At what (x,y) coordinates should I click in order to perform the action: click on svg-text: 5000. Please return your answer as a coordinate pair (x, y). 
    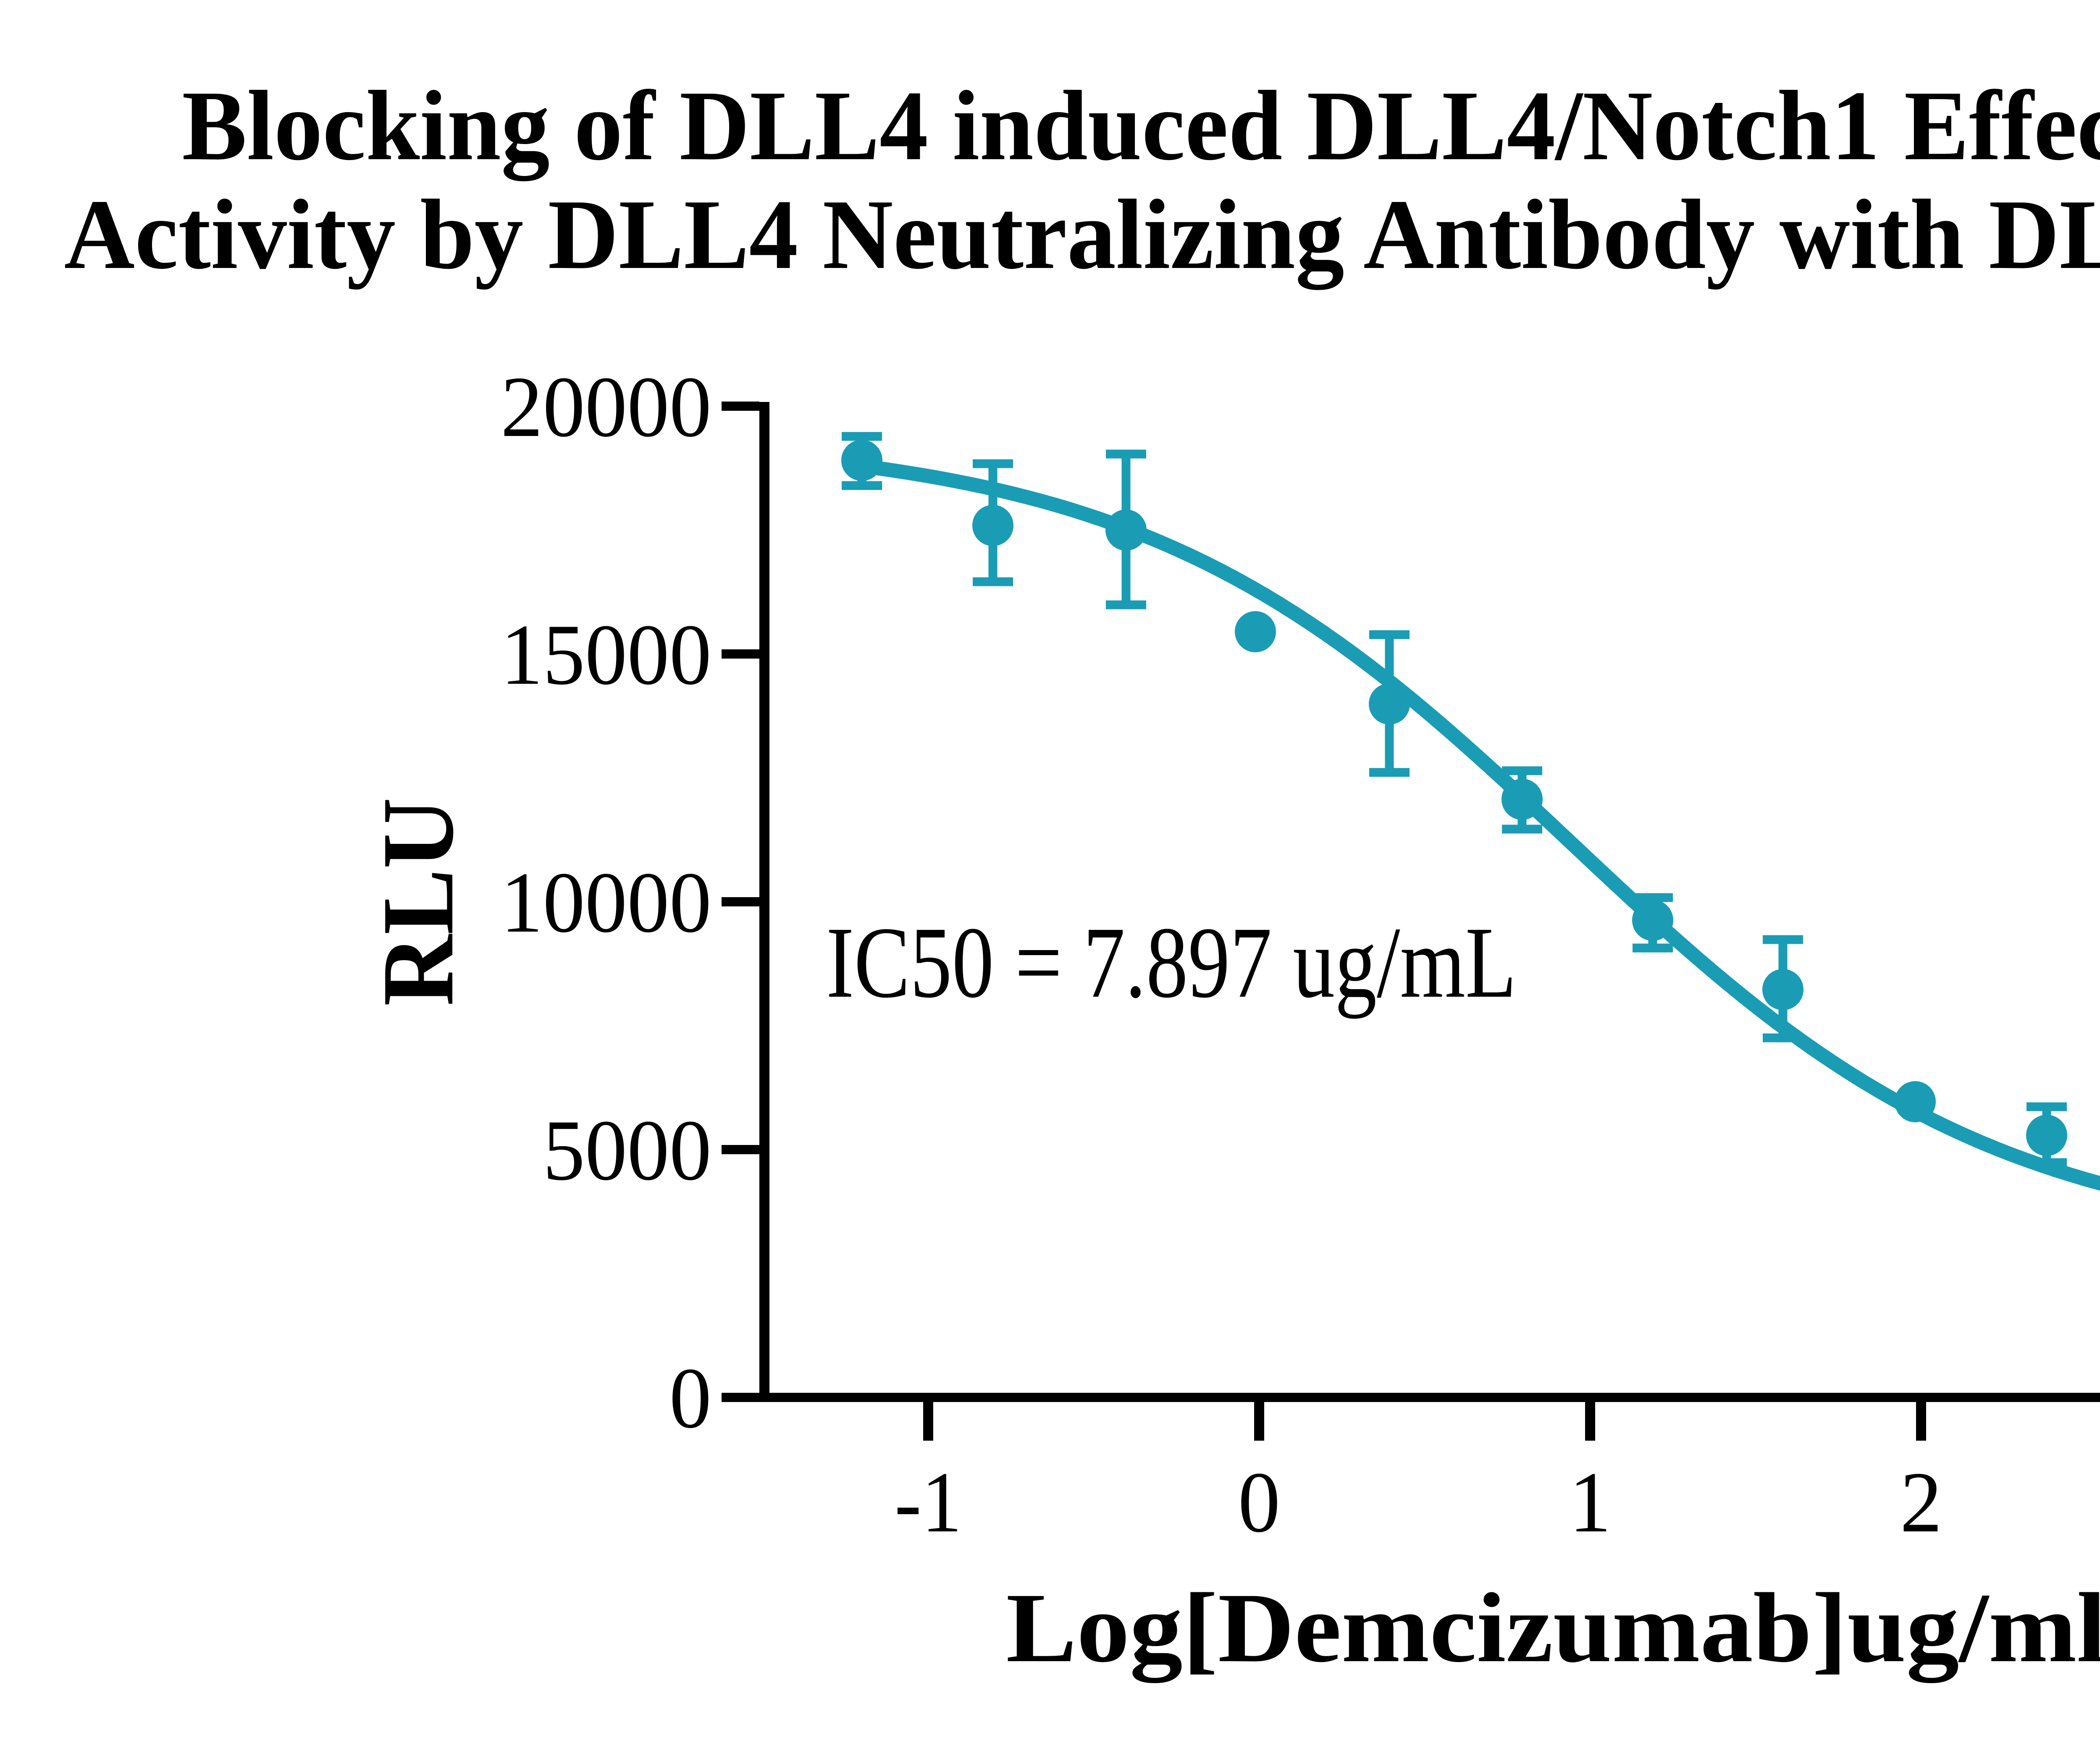
    Looking at the image, I should click on (627, 1150).